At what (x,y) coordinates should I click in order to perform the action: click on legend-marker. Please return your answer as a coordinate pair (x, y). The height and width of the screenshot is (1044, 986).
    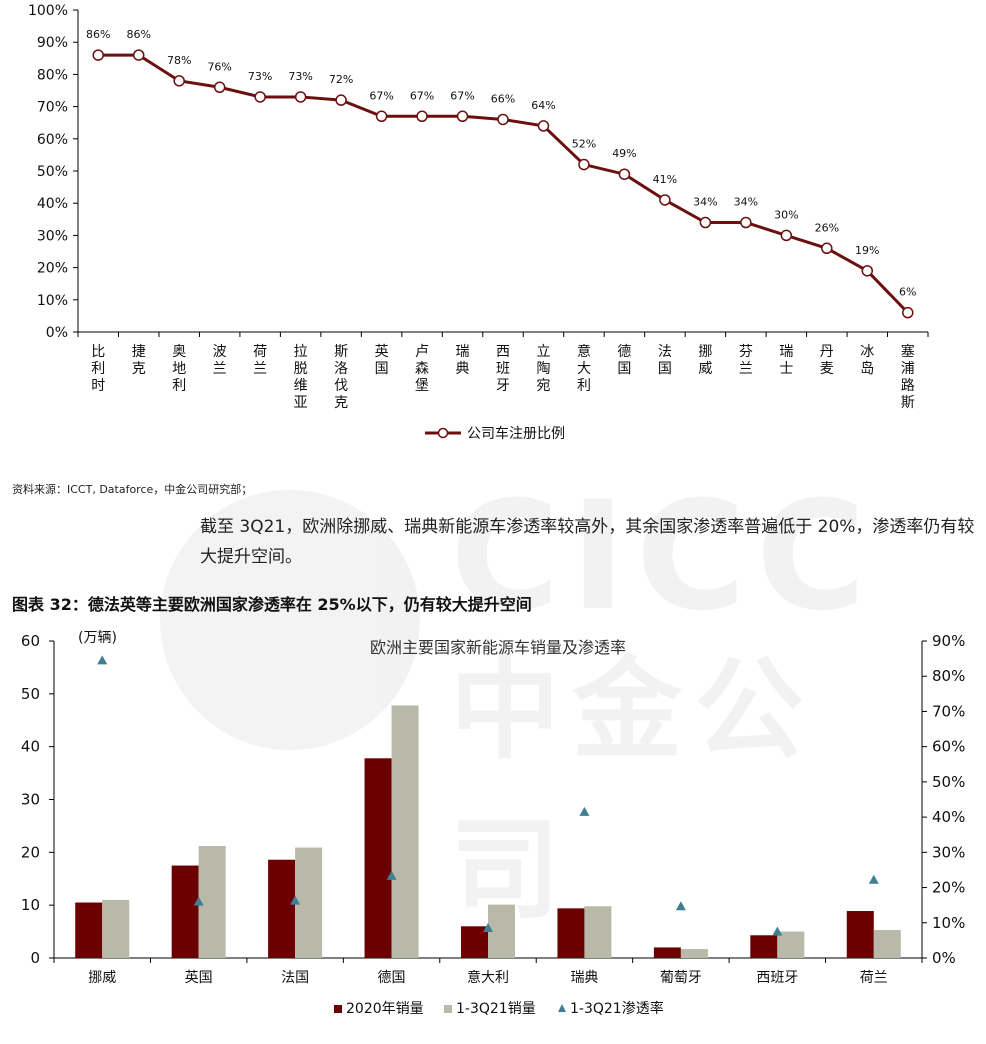
    Looking at the image, I should click on (562, 1008).